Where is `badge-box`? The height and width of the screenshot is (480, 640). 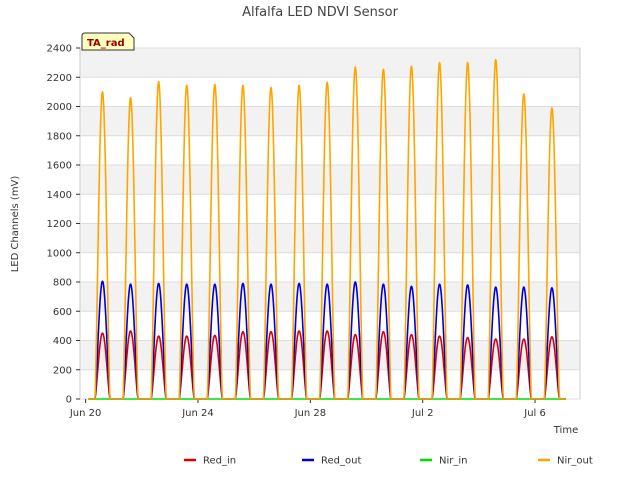
badge-box is located at coordinates (108, 41).